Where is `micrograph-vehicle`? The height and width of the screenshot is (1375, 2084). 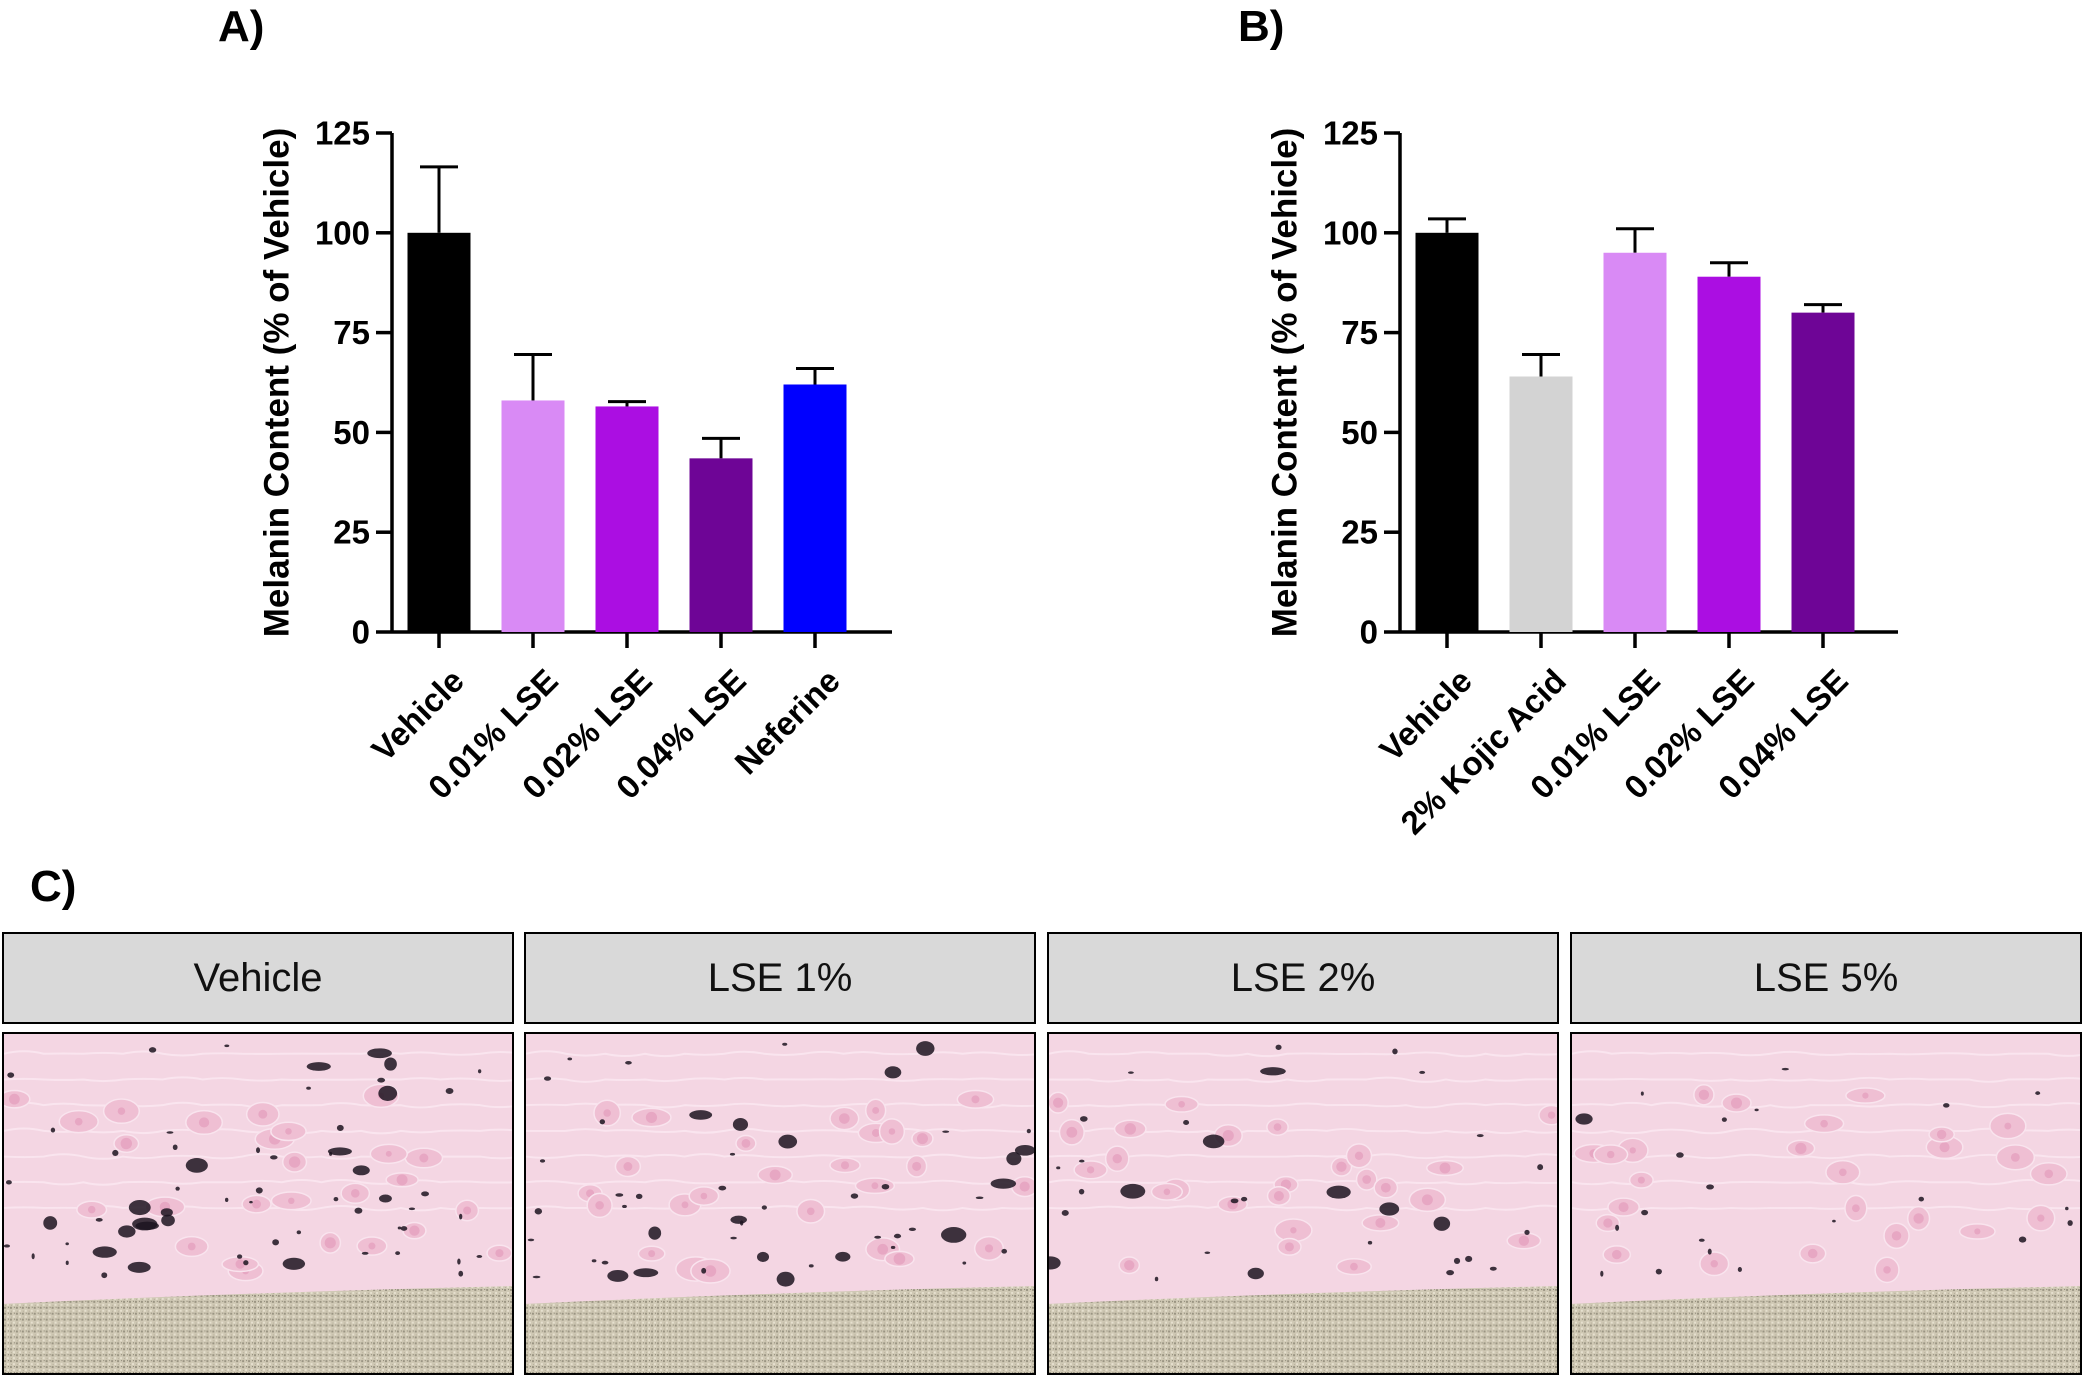 micrograph-vehicle is located at coordinates (258, 1203).